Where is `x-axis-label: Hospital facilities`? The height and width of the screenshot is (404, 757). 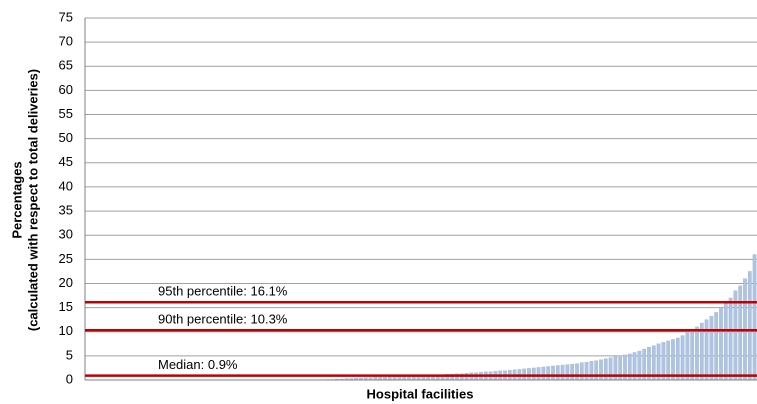 x-axis-label: Hospital facilities is located at coordinates (420, 393).